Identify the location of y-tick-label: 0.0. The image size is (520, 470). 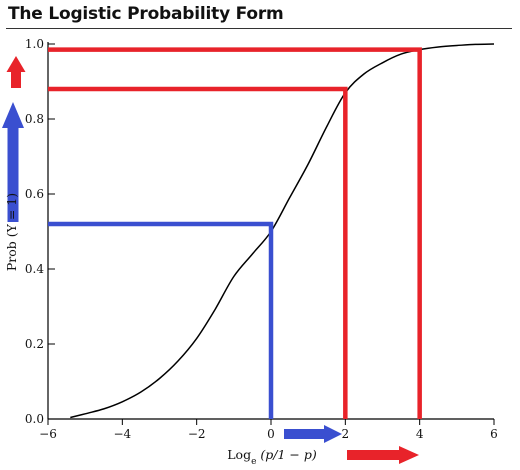
(34, 419).